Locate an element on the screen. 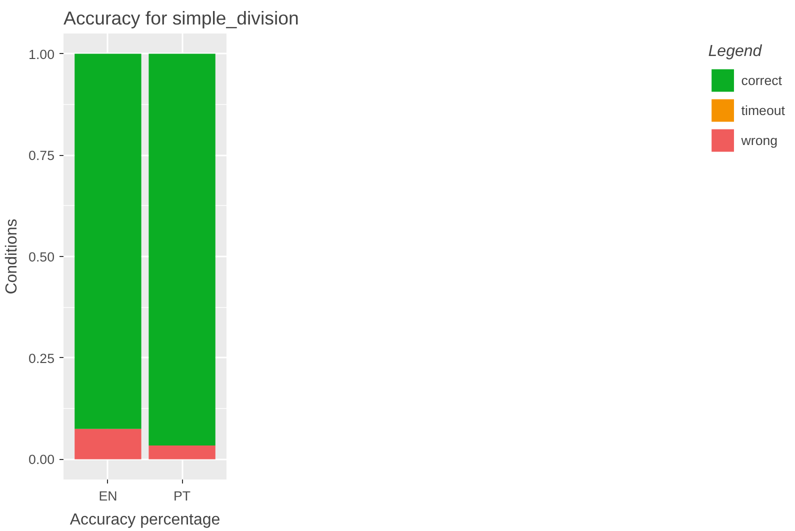 This screenshot has width=795, height=531. legend-label: timeout is located at coordinates (763, 110).